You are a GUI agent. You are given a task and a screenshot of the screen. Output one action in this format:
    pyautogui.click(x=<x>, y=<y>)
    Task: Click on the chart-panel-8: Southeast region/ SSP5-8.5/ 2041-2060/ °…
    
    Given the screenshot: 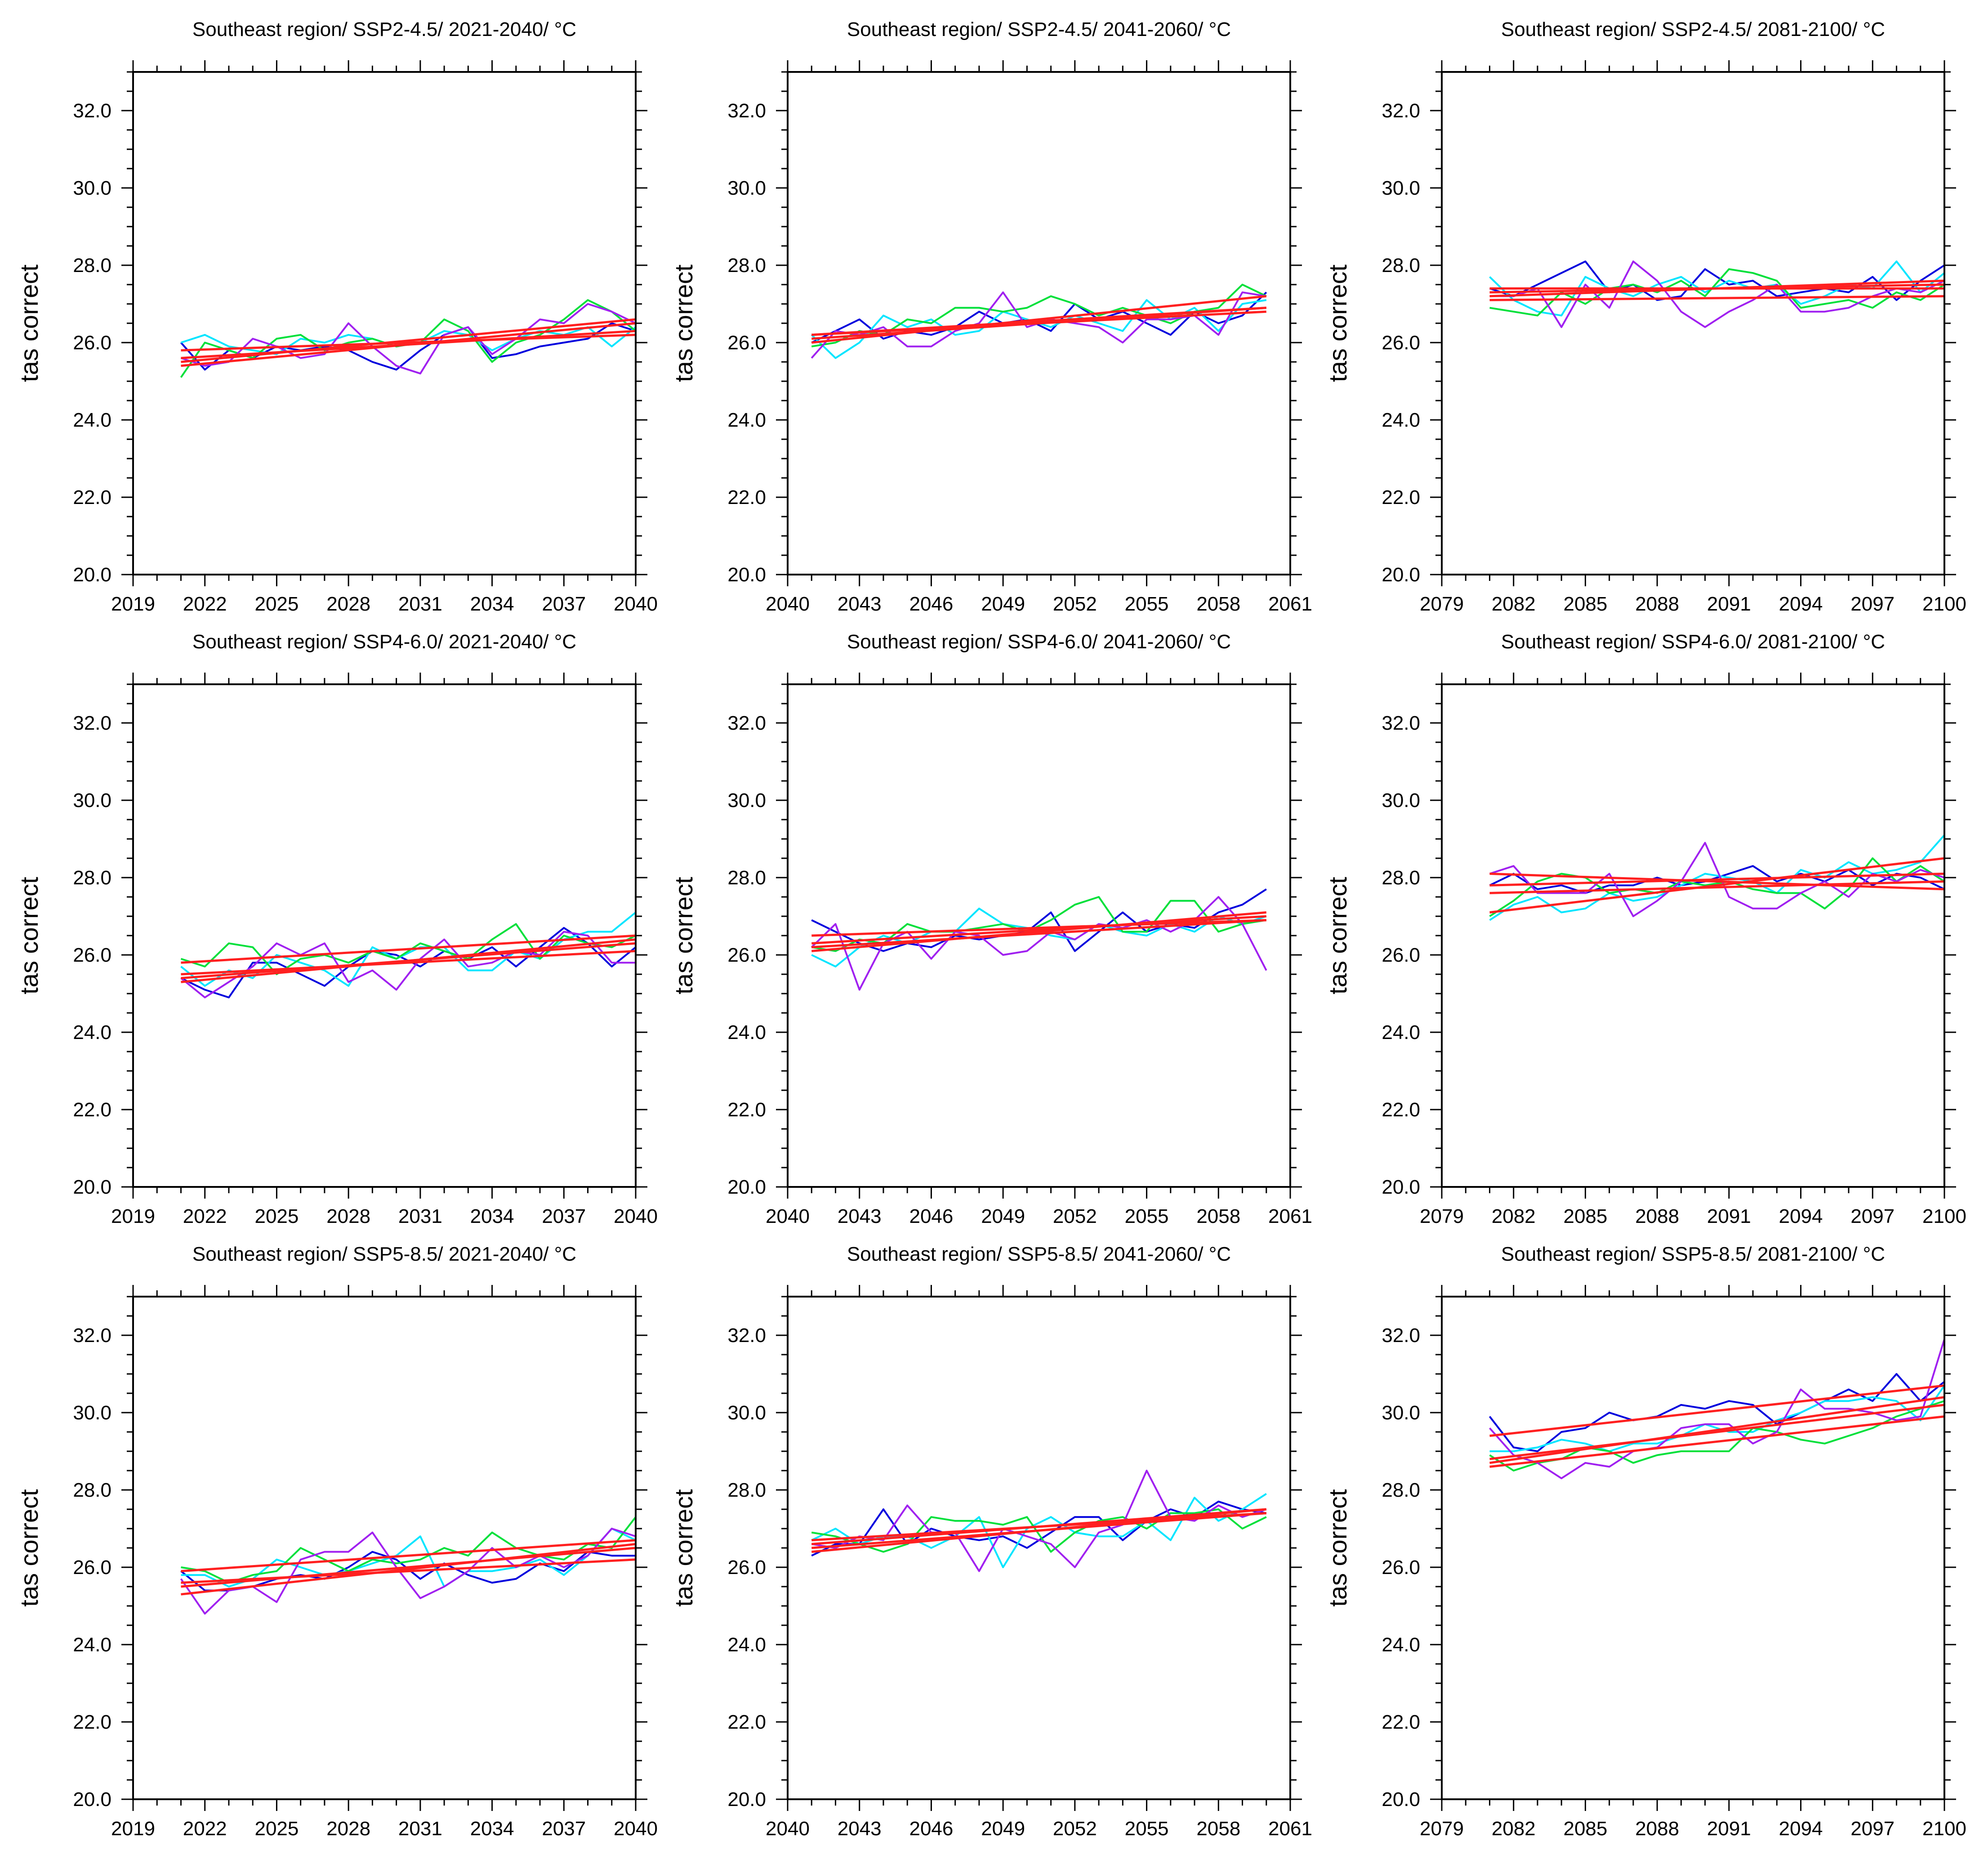 What is the action you would take?
    pyautogui.click(x=990, y=1541)
    